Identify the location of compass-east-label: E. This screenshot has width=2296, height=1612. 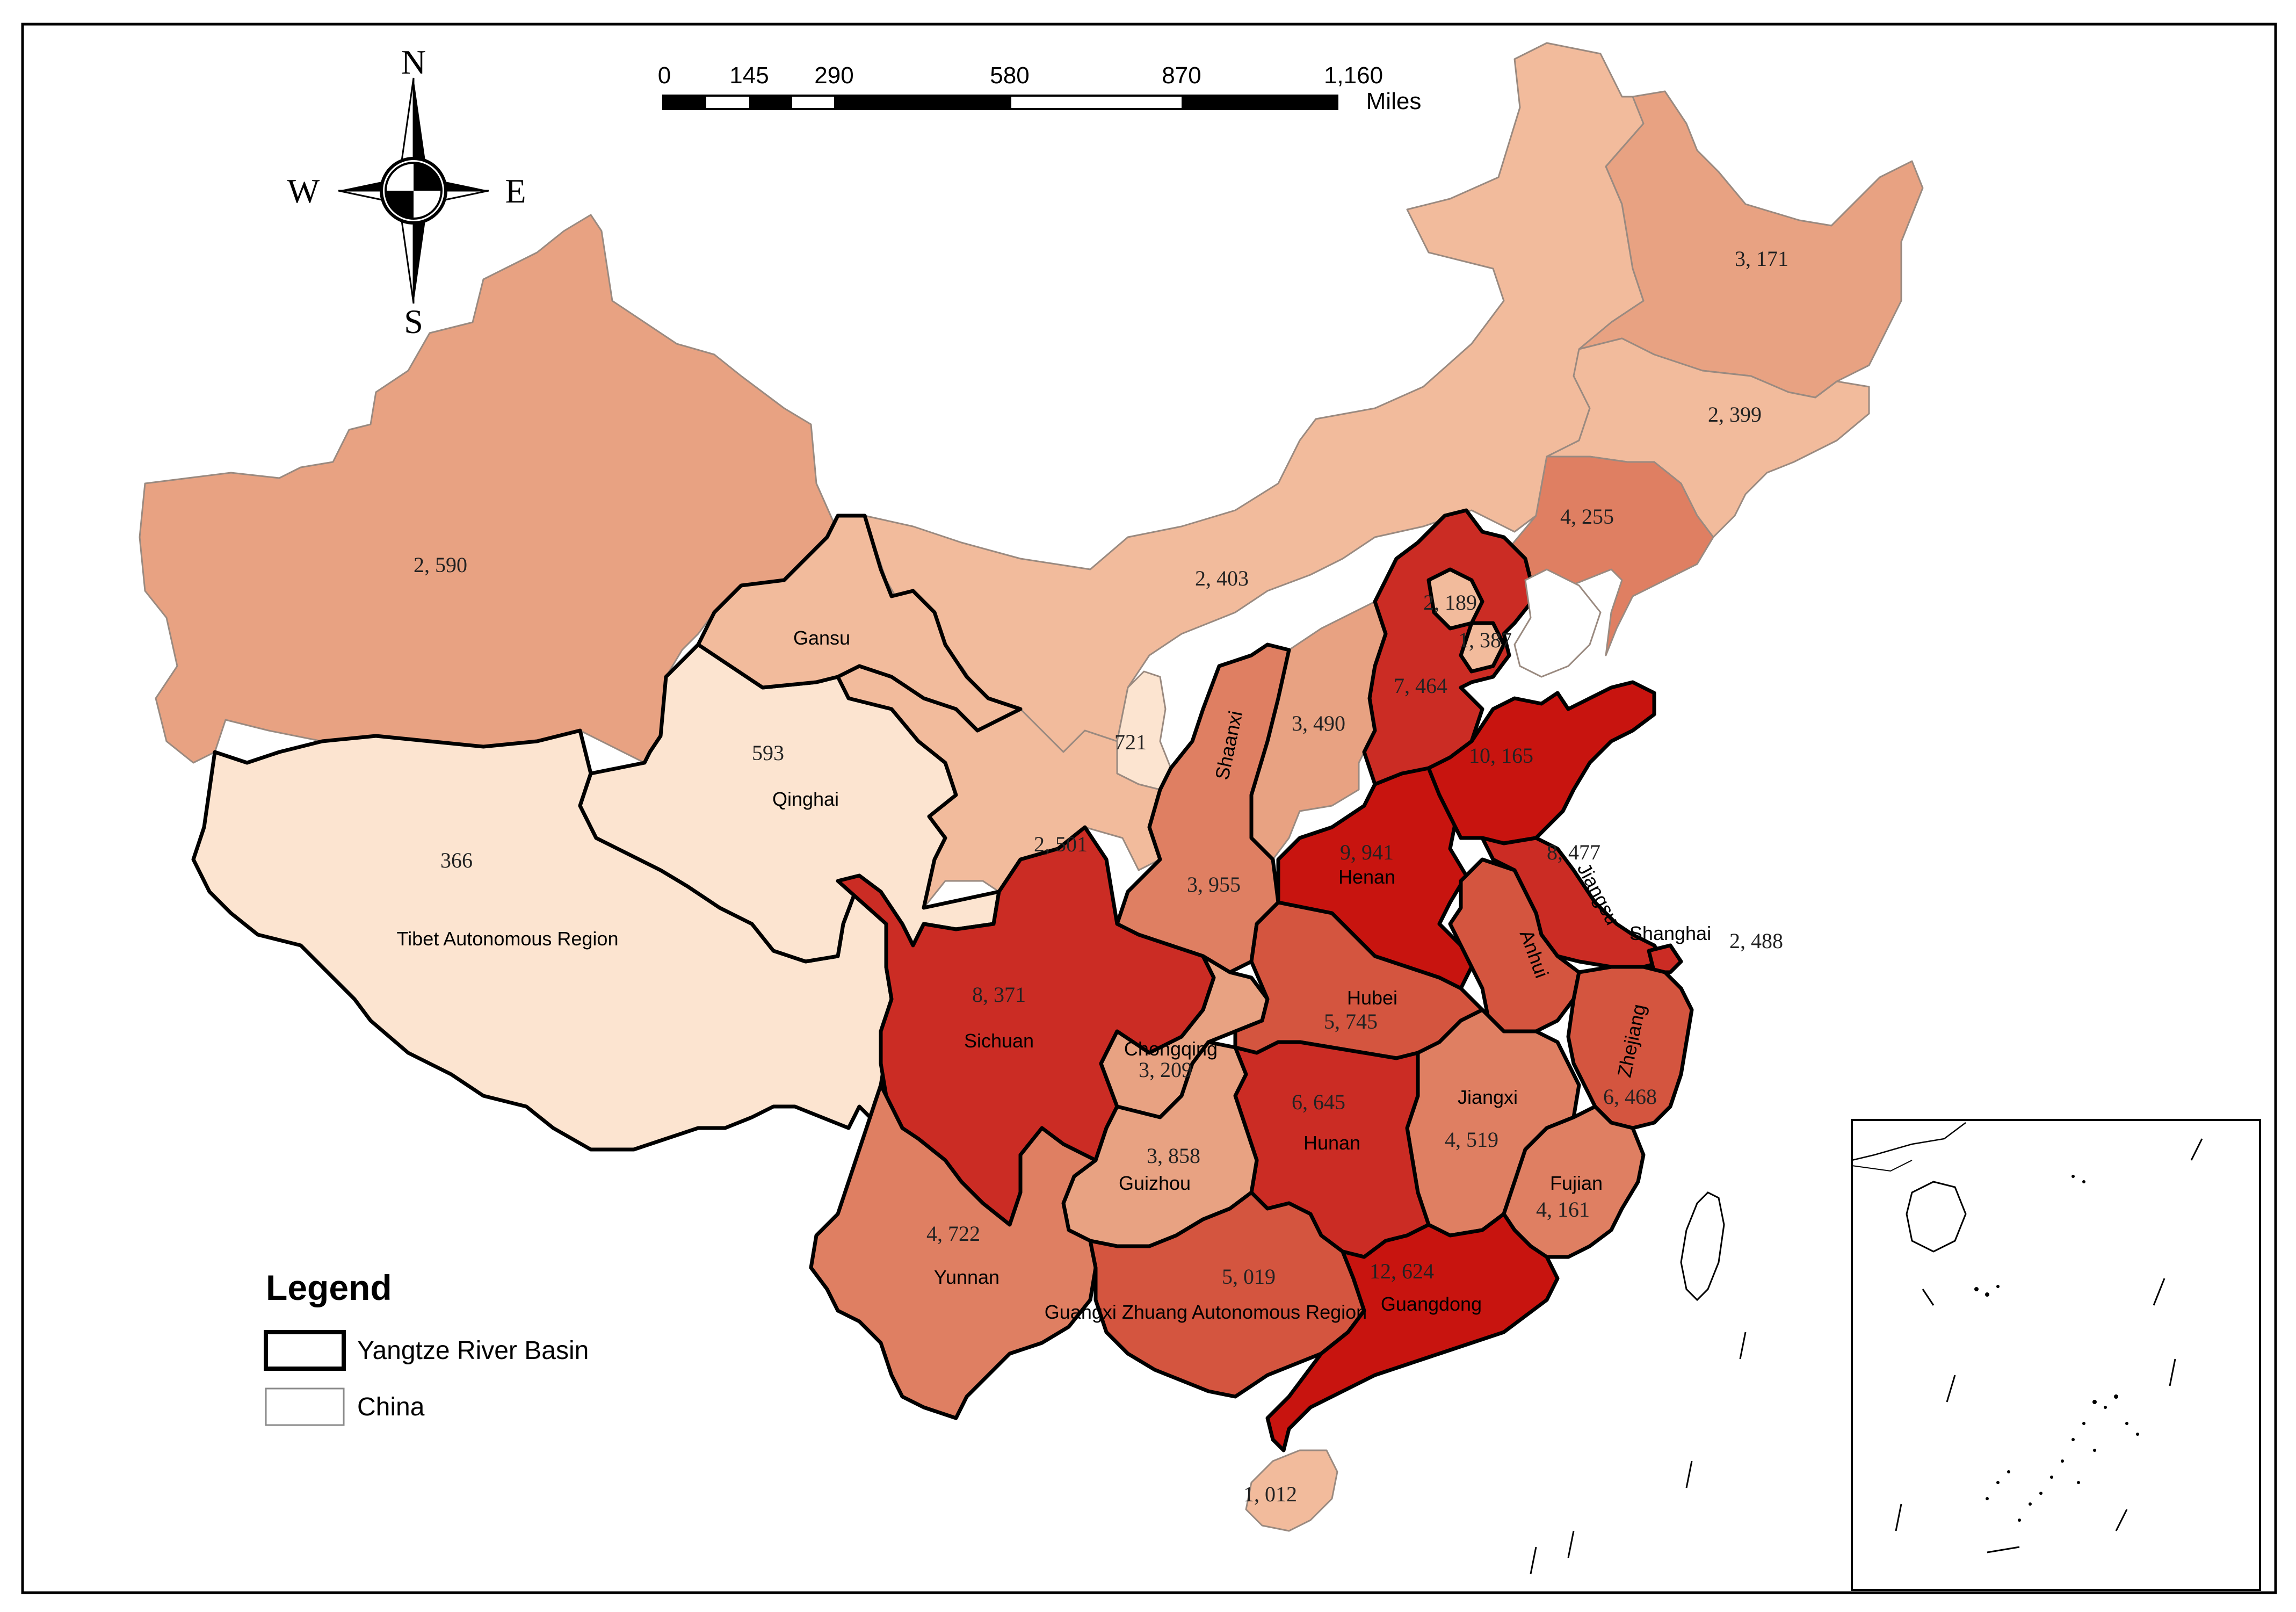
(515, 191).